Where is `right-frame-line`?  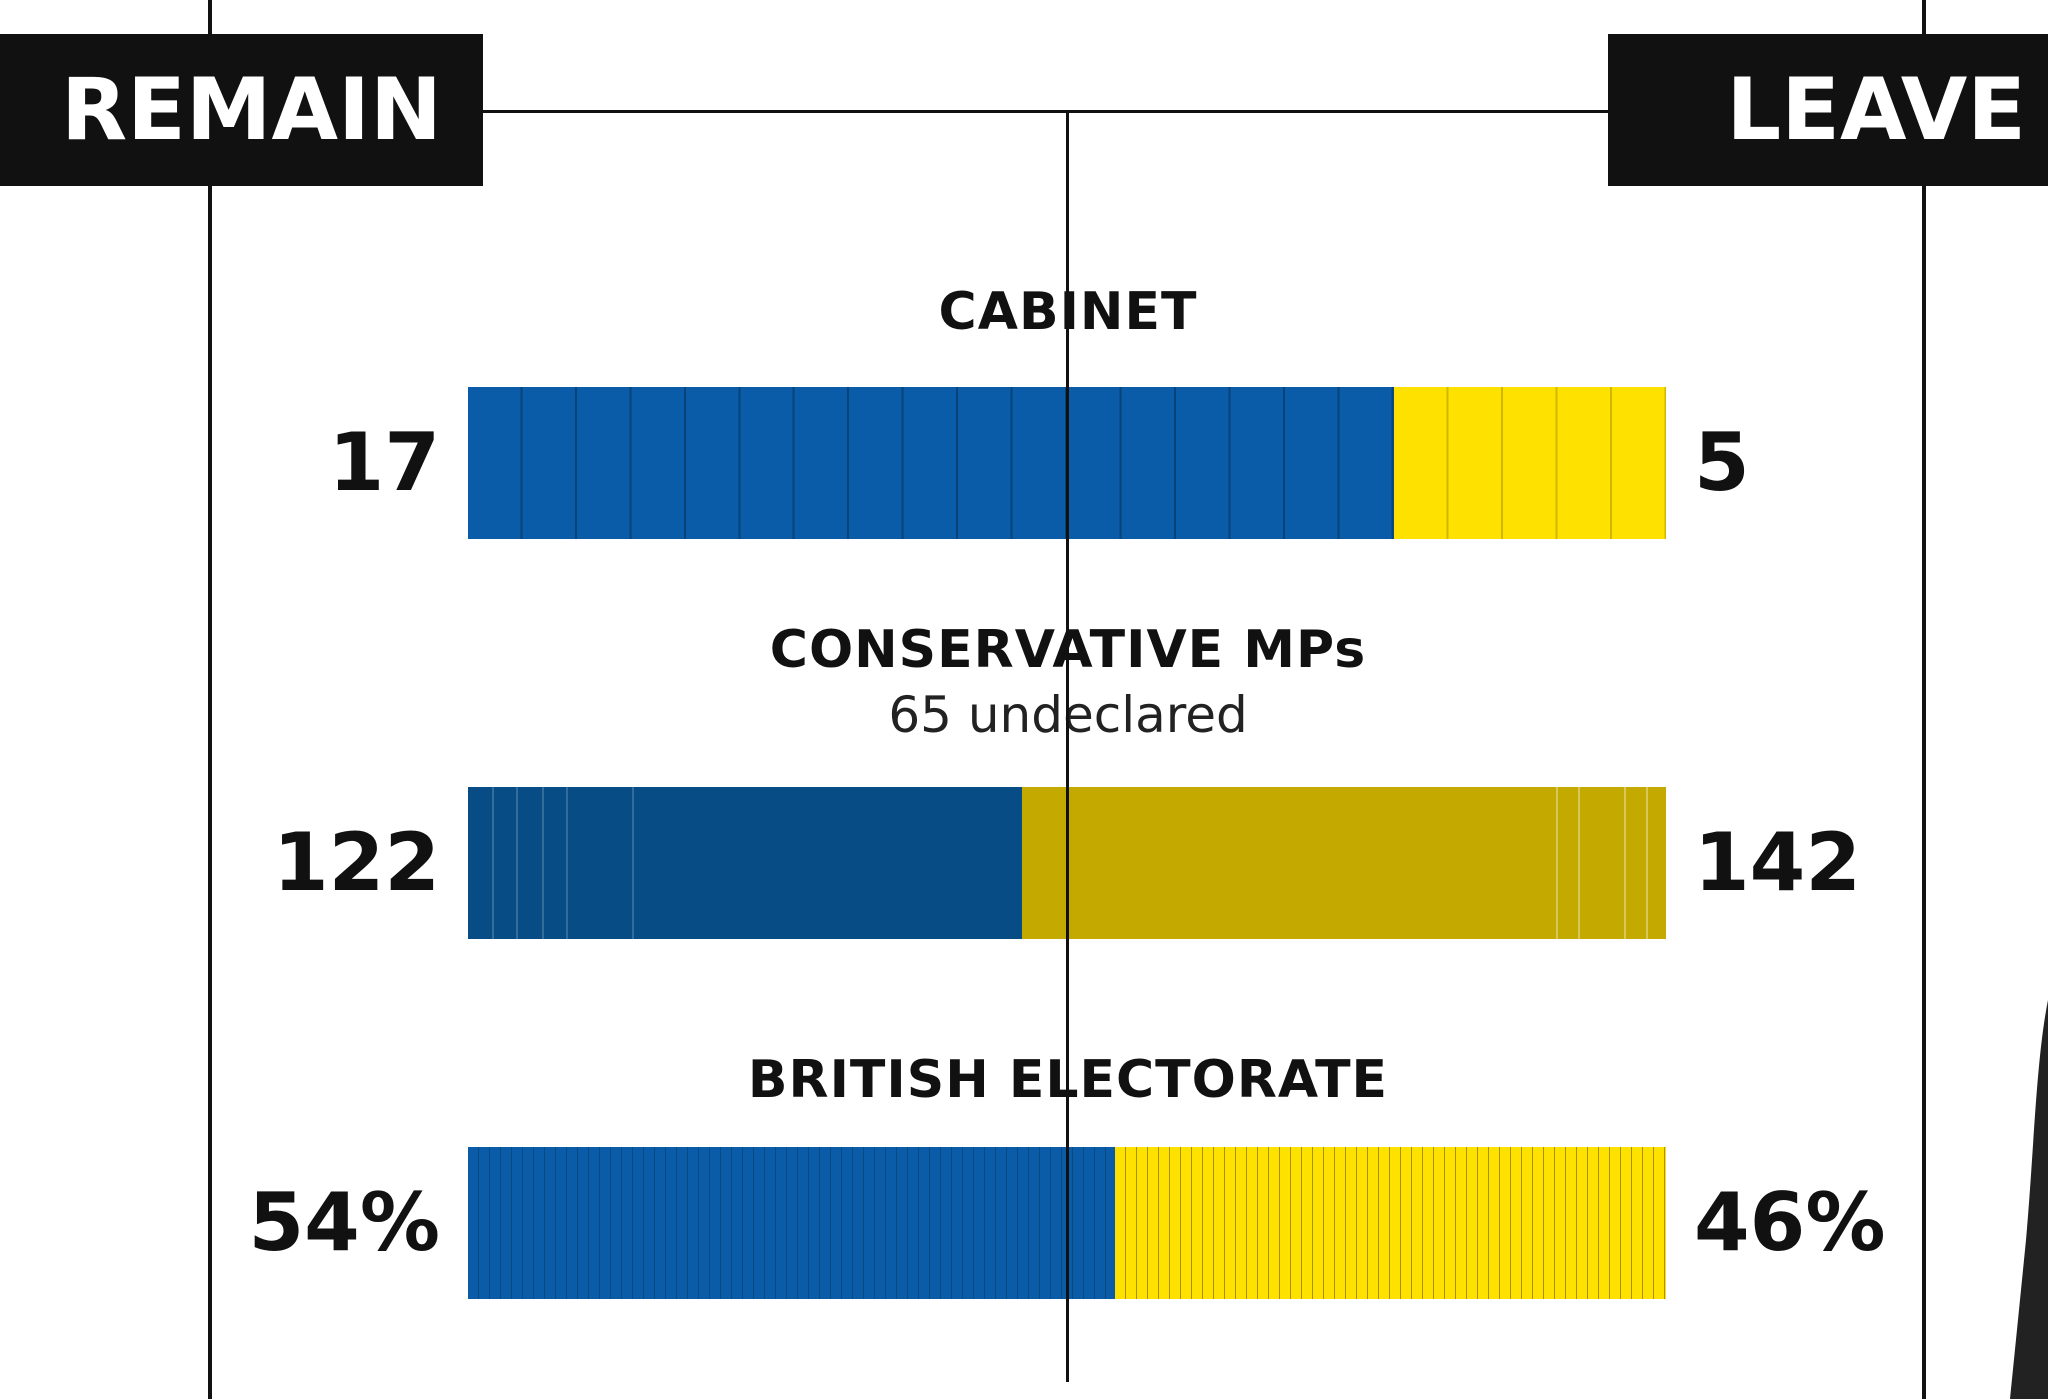 right-frame-line is located at coordinates (1924, 699).